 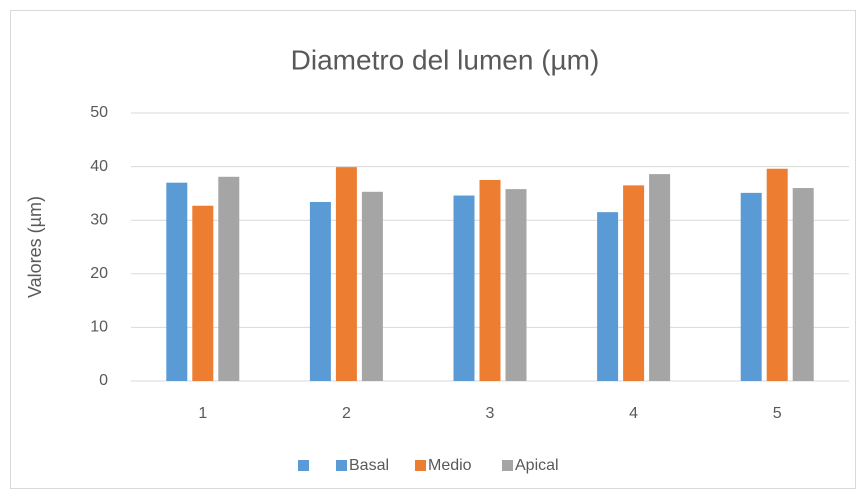 I want to click on chart-title: Diametro del lumen (µm), so click(x=445, y=59).